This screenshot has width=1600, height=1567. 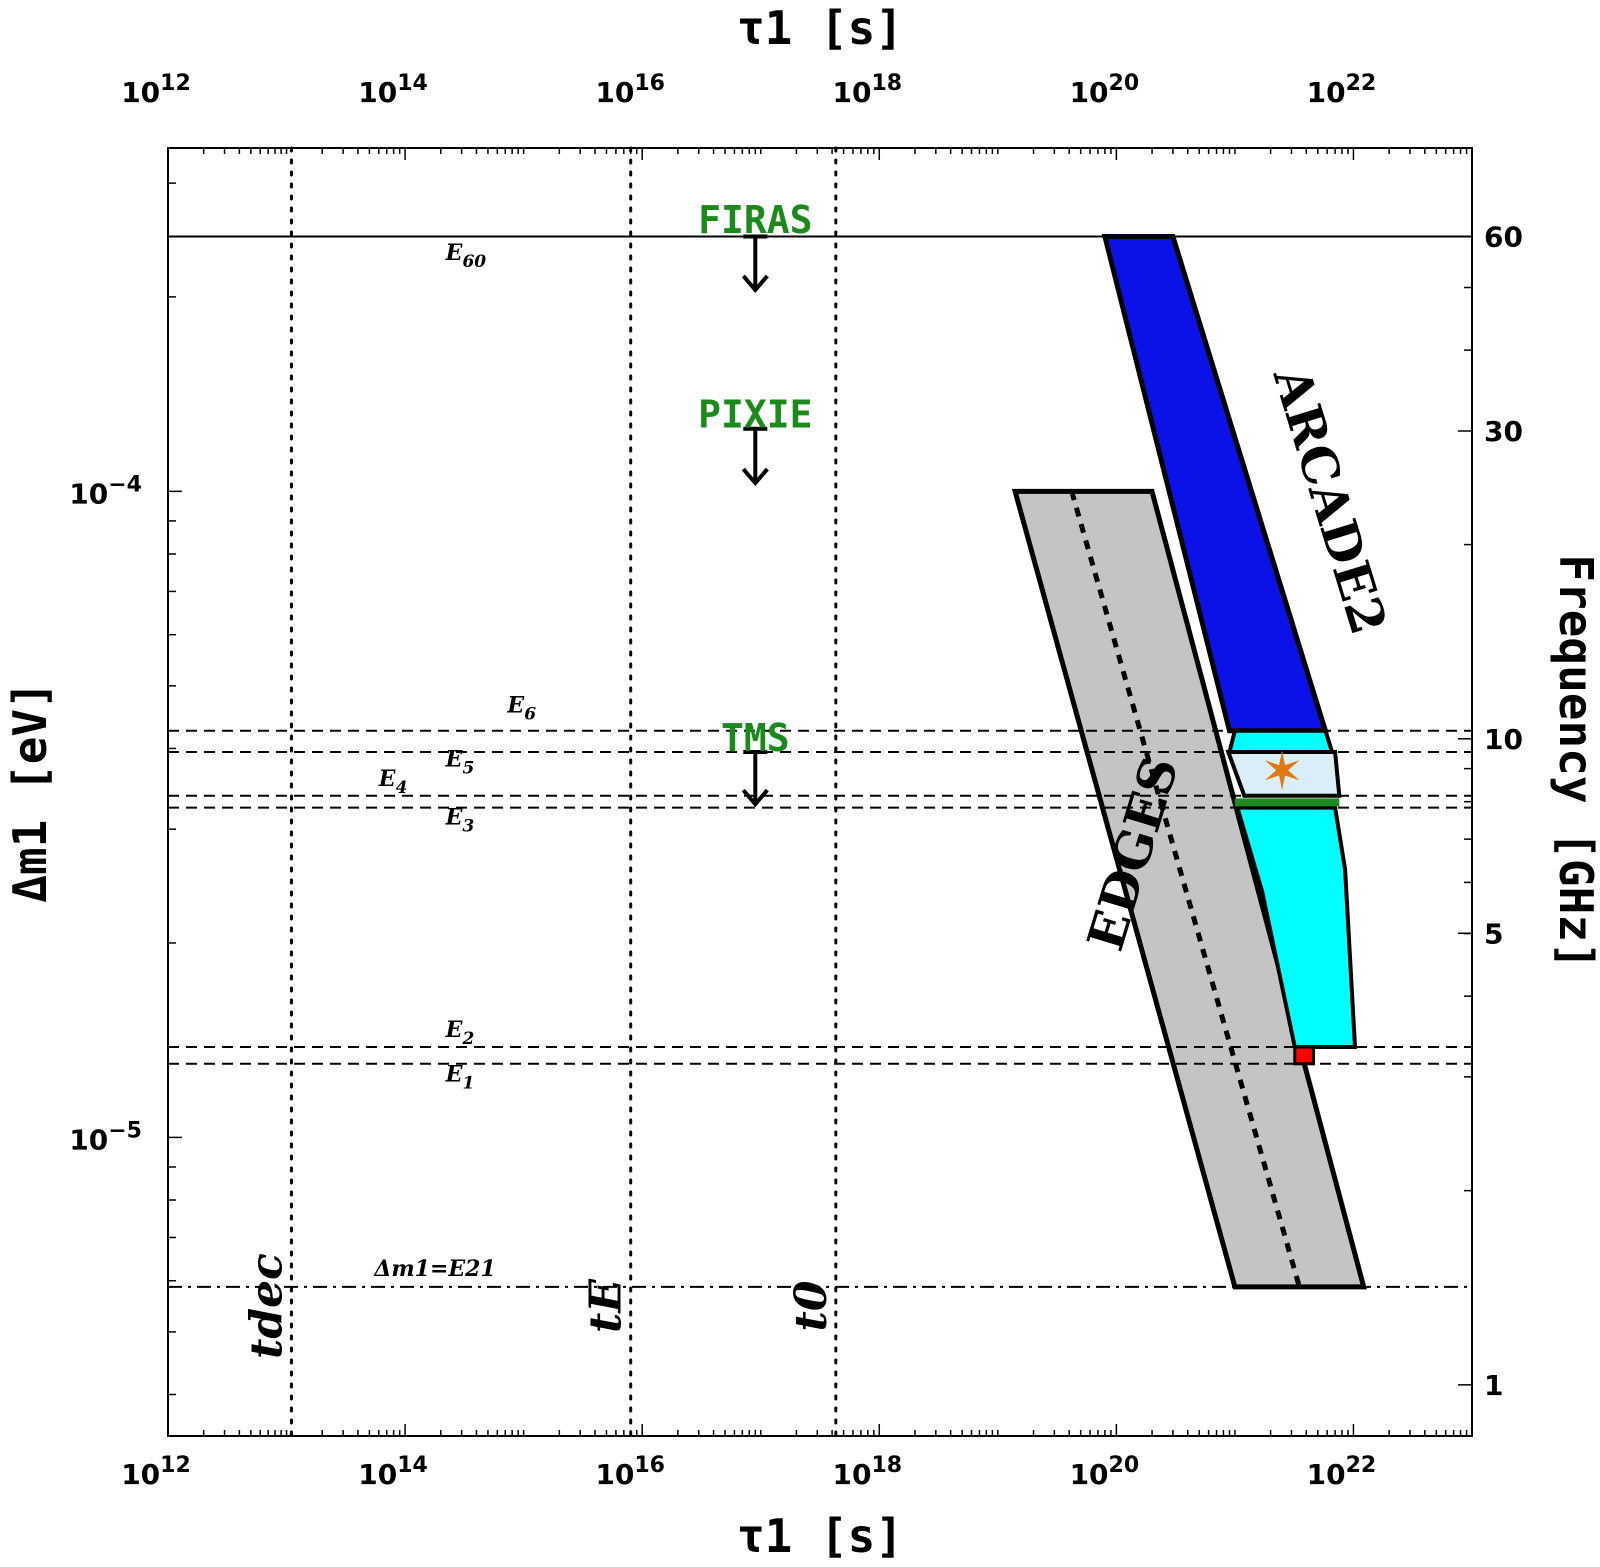 What do you see at coordinates (755, 220) in the screenshot?
I see `limit-label-firas: FIRAS` at bounding box center [755, 220].